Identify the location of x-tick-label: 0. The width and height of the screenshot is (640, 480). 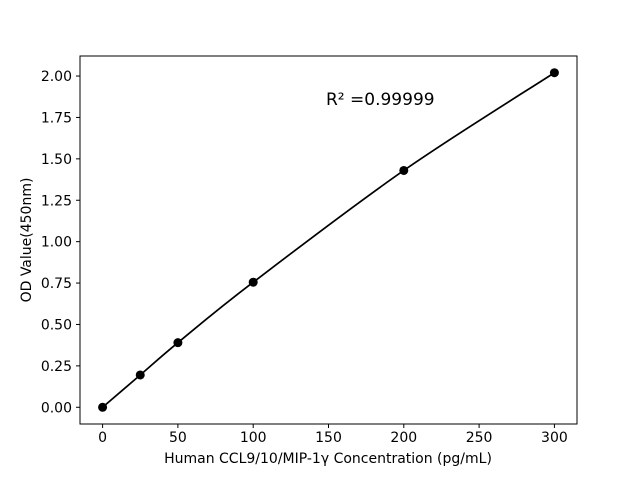
(102, 438).